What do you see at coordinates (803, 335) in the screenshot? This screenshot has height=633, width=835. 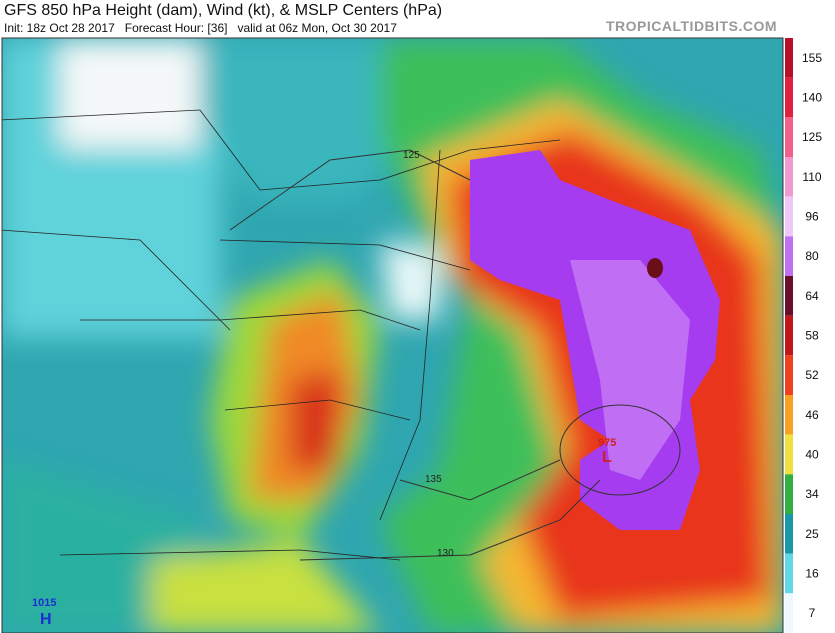 I see `colorbar: 155 140 125 110 96 80 64 58 52 46 40 34 25 16 7` at bounding box center [803, 335].